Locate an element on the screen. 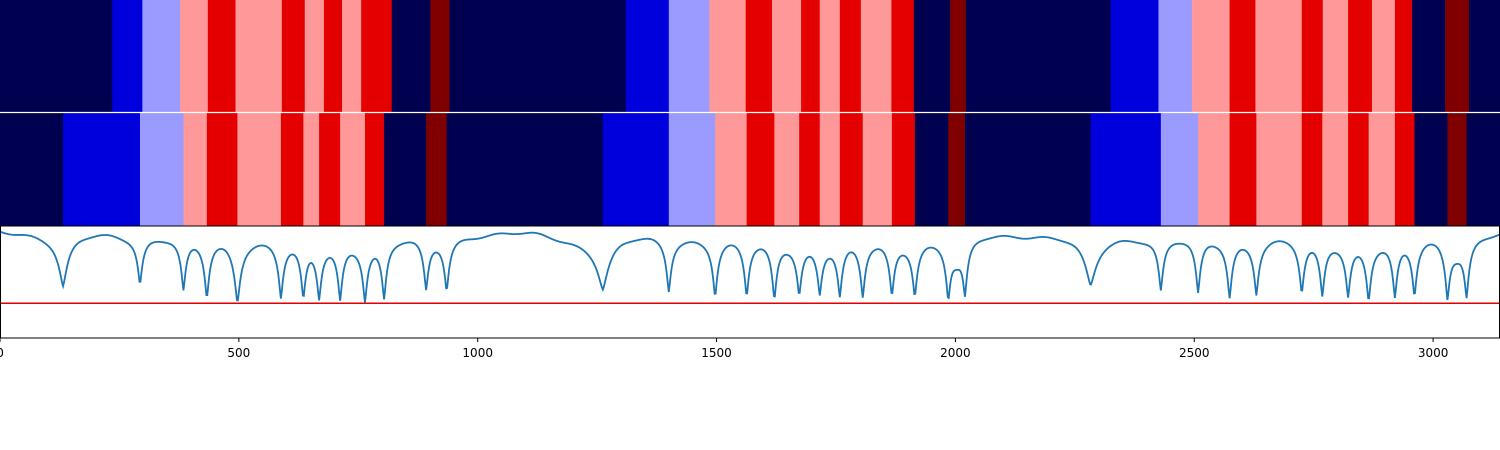  x-axis: 0 500 1000 1500 2000 2500 3000 is located at coordinates (724, 349).